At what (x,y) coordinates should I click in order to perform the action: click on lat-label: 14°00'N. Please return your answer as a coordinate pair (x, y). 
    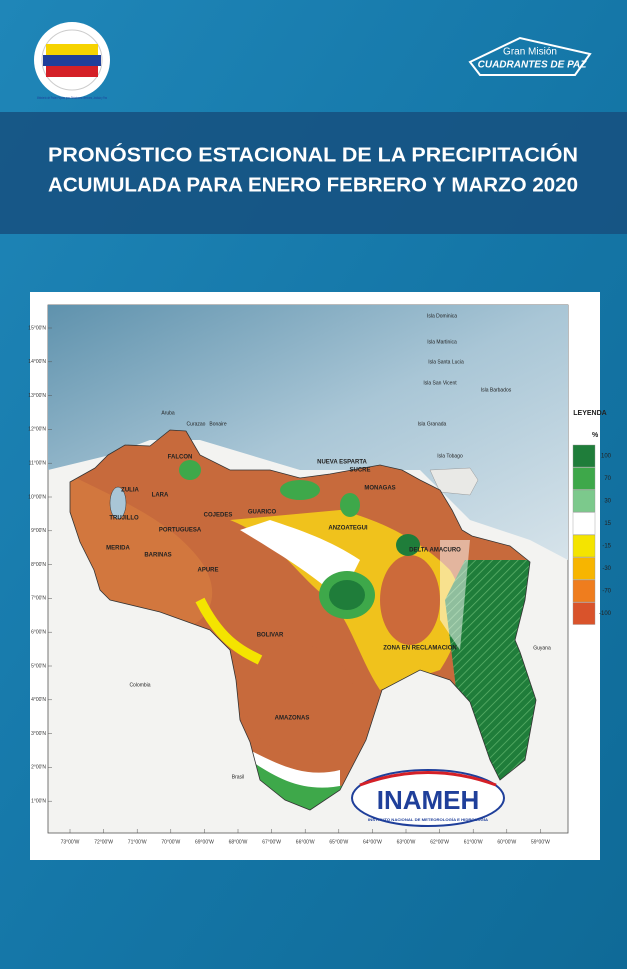
    Looking at the image, I should click on (37, 362).